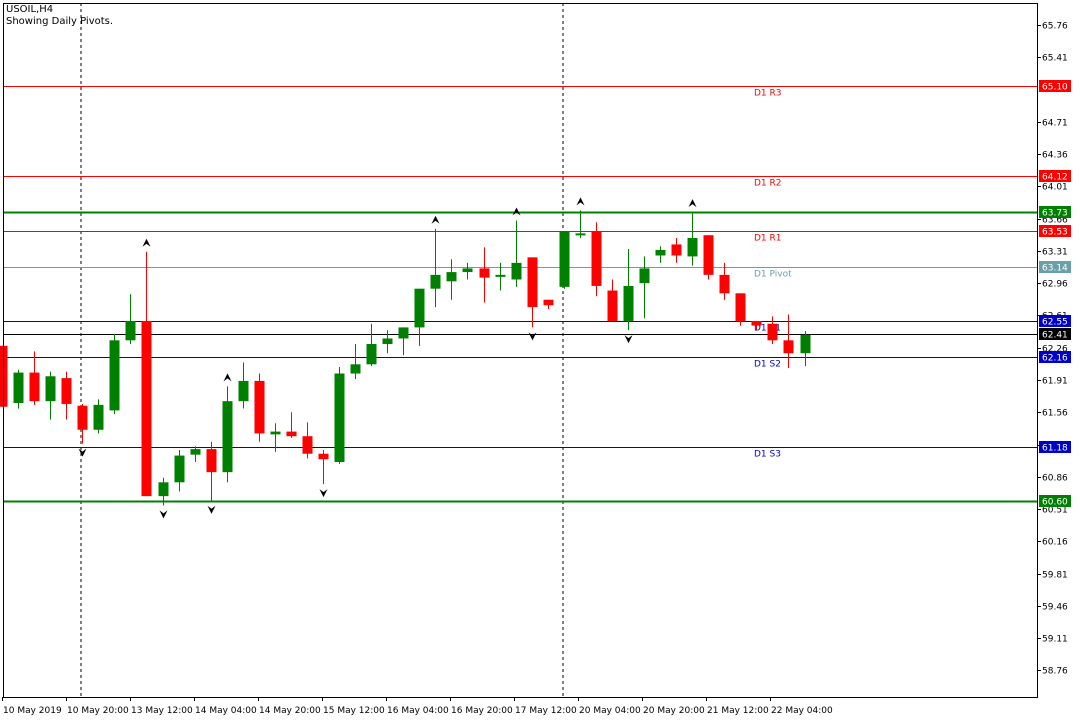  I want to click on price-tag-label: 63.53, so click(1055, 233).